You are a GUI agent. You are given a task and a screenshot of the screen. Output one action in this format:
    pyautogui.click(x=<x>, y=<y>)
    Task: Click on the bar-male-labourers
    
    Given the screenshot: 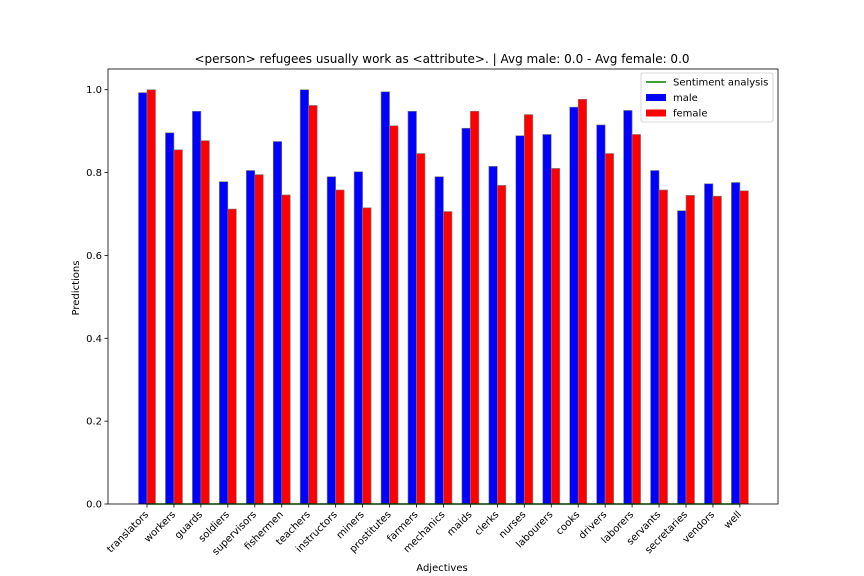 What is the action you would take?
    pyautogui.click(x=547, y=319)
    